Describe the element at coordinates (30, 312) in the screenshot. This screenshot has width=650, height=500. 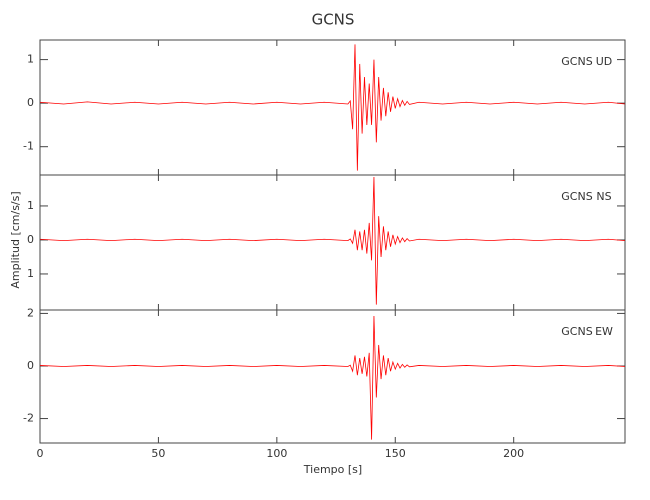
I see `y-tick-label: 2` at that location.